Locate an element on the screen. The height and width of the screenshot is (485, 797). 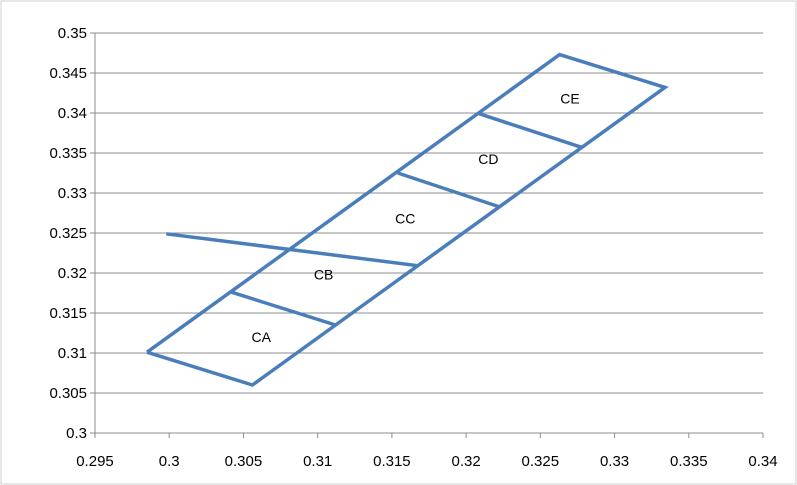
x-tick-label: 0.3 is located at coordinates (169, 461).